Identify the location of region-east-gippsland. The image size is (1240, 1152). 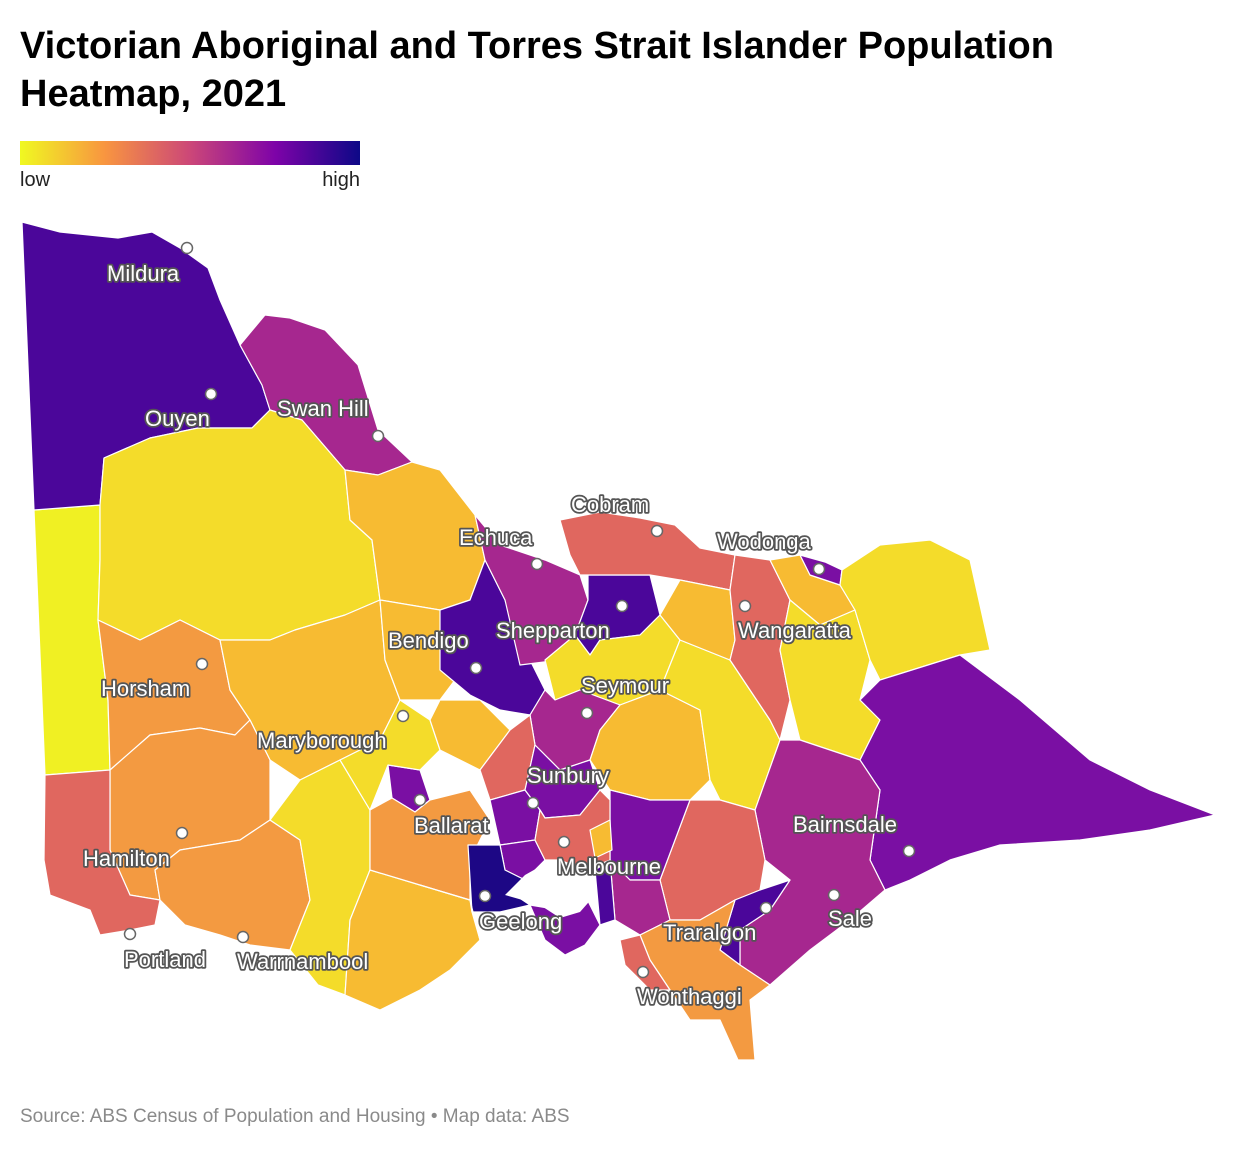
(1037, 772).